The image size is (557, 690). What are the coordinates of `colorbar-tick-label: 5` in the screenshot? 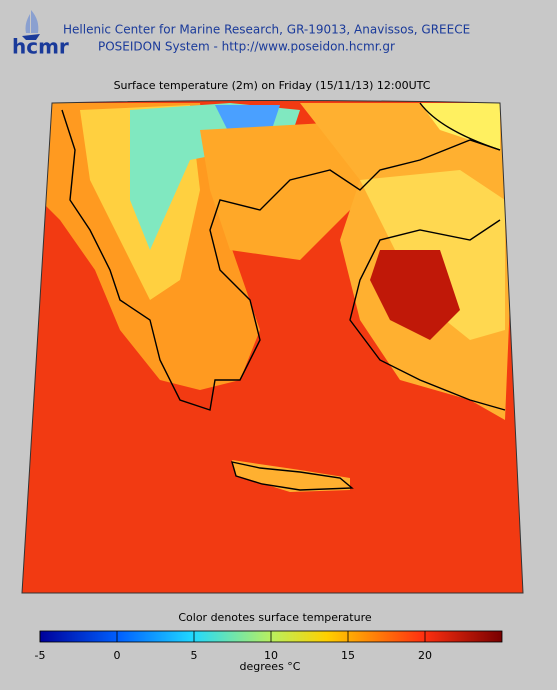 It's located at (194, 655).